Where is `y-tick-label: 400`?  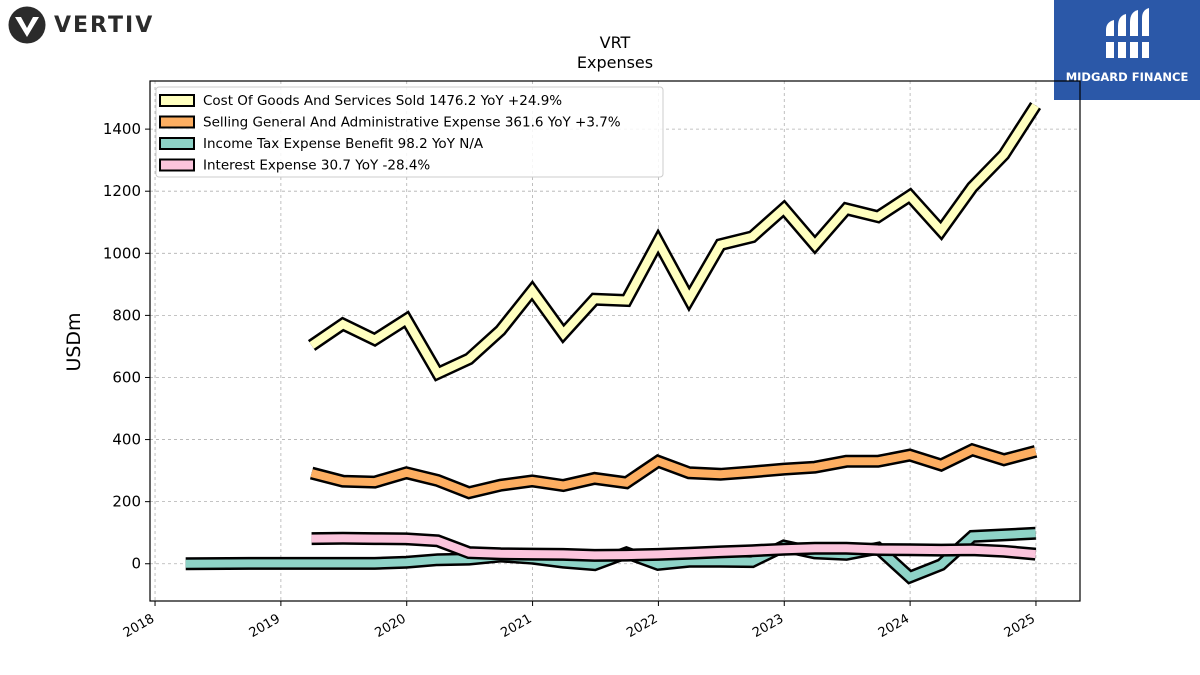 y-tick-label: 400 is located at coordinates (126, 440).